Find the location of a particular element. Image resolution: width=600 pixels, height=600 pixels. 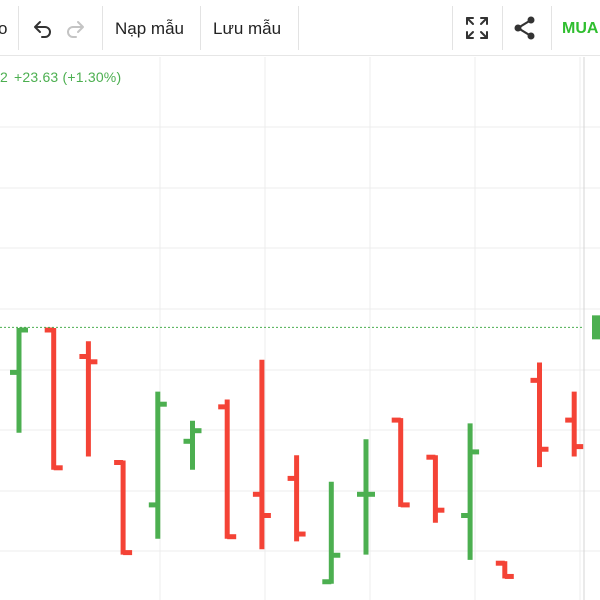

fullscreen-icon is located at coordinates (477, 28).